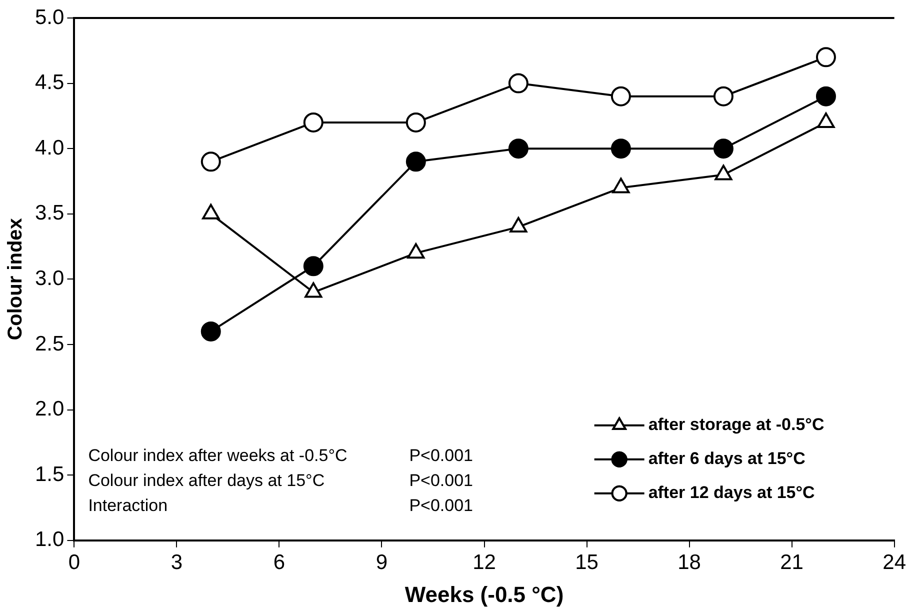 This screenshot has width=909, height=613. What do you see at coordinates (49, 82) in the screenshot?
I see `y-tick-label: 4.5` at bounding box center [49, 82].